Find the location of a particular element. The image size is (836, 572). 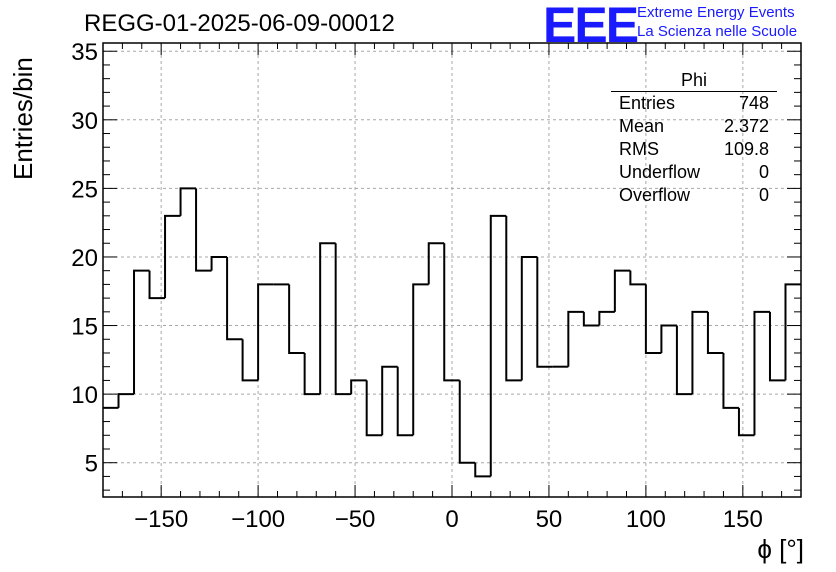

y-axis-label: Entries/bin is located at coordinates (23, 118).